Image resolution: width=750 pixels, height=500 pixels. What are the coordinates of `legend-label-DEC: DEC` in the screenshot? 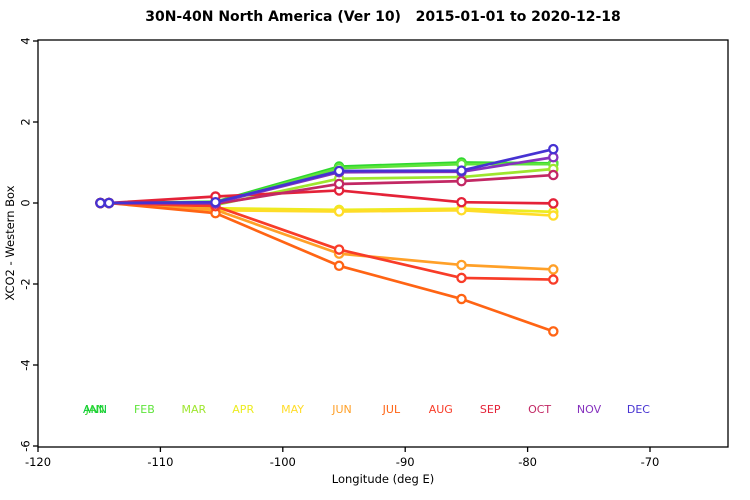 It's located at (638, 409).